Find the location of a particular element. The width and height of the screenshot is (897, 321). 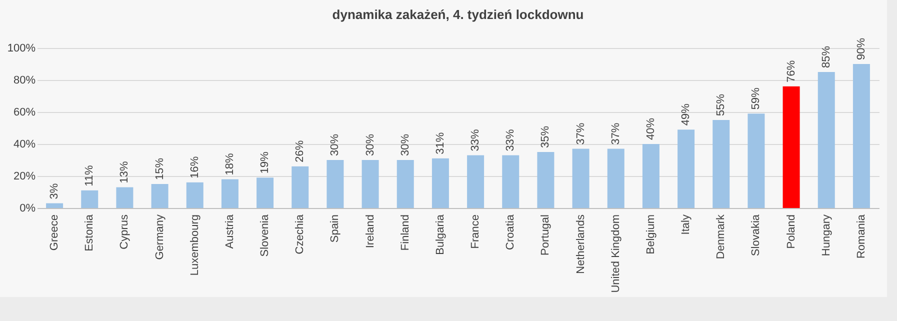

x-tick-label: Belgium is located at coordinates (650, 234).